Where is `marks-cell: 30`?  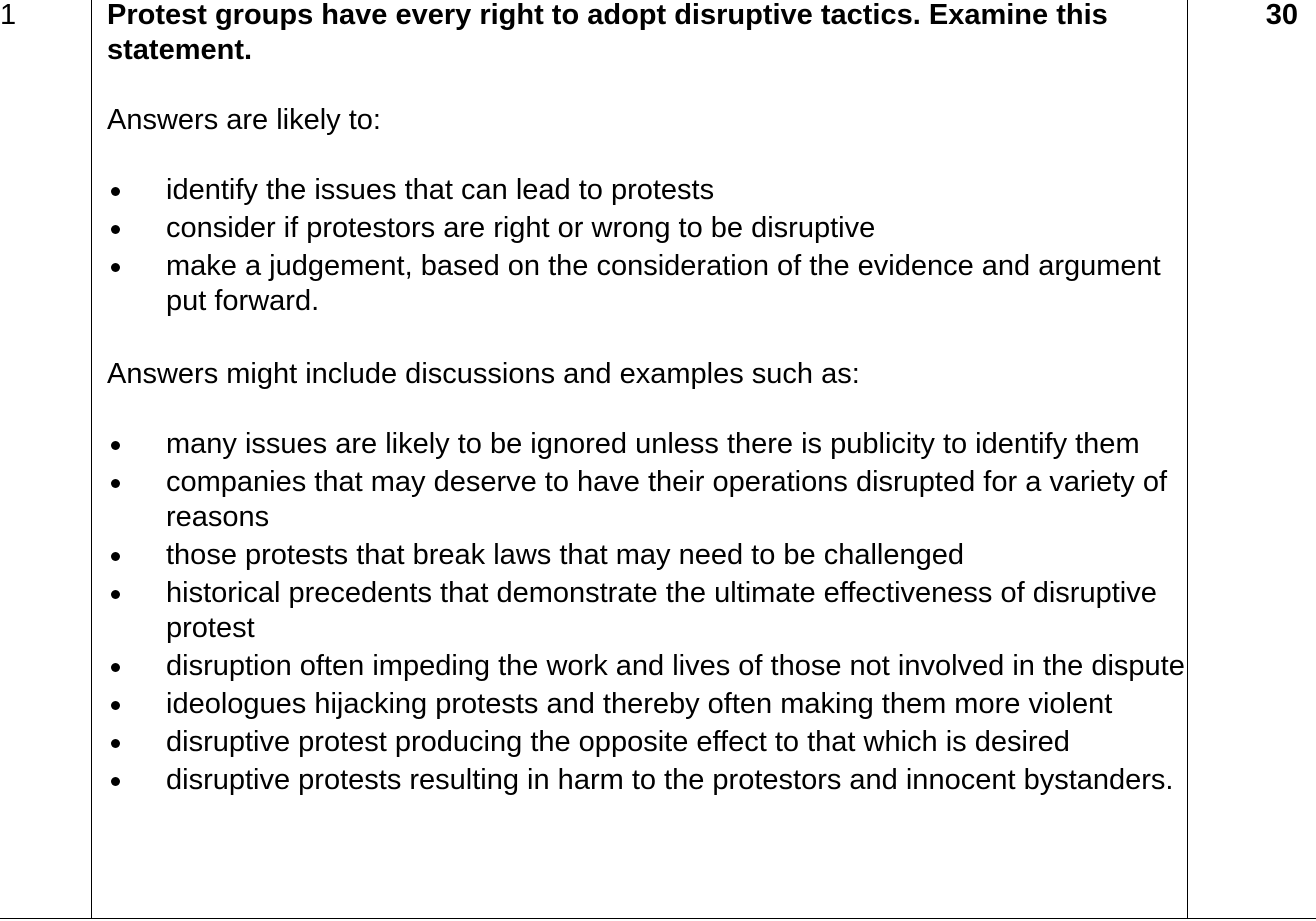
marks-cell: 30 is located at coordinates (1252, 459).